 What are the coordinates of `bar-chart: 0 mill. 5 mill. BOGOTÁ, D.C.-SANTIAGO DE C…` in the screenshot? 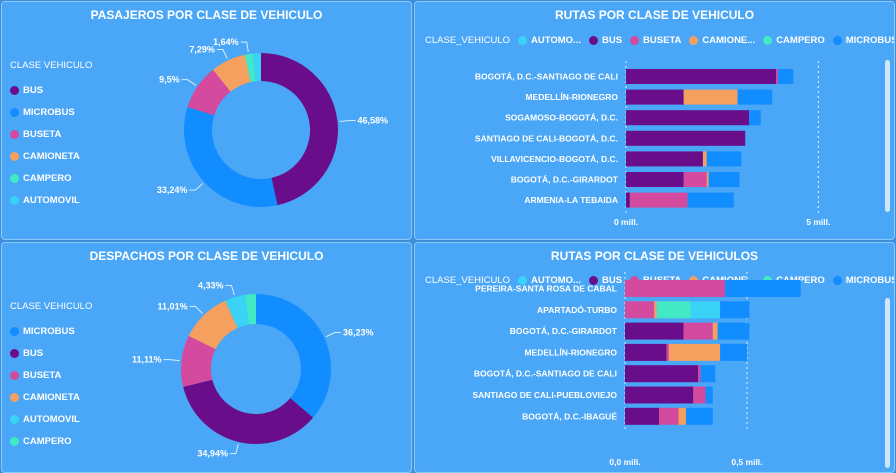 It's located at (652, 144).